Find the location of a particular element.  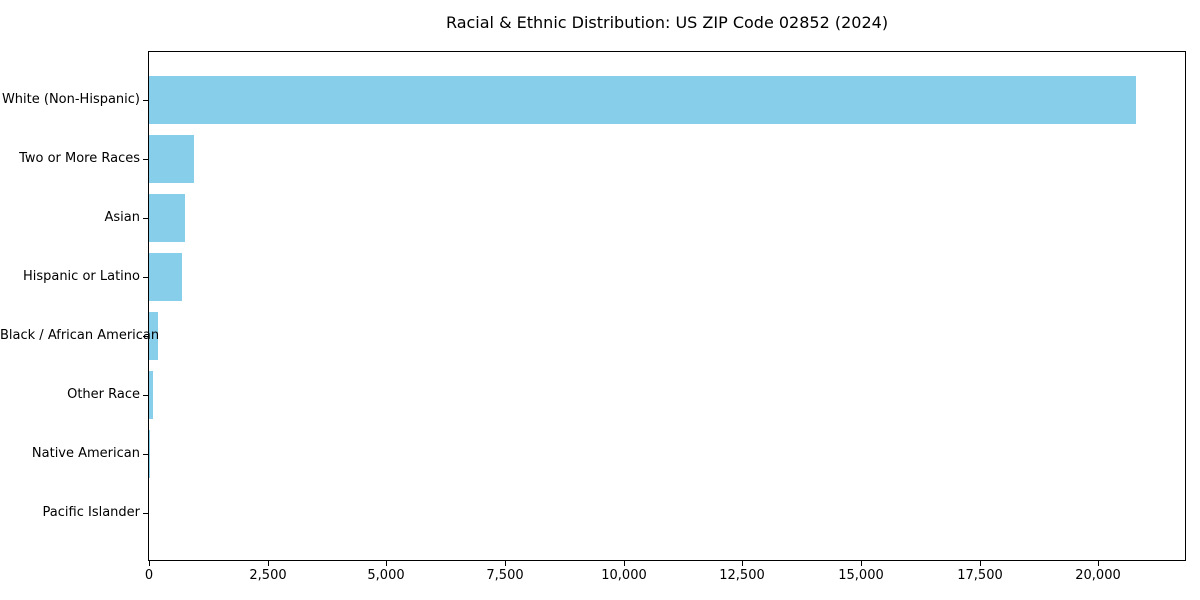

y-axis-label-native-american: Native American is located at coordinates (85, 453).